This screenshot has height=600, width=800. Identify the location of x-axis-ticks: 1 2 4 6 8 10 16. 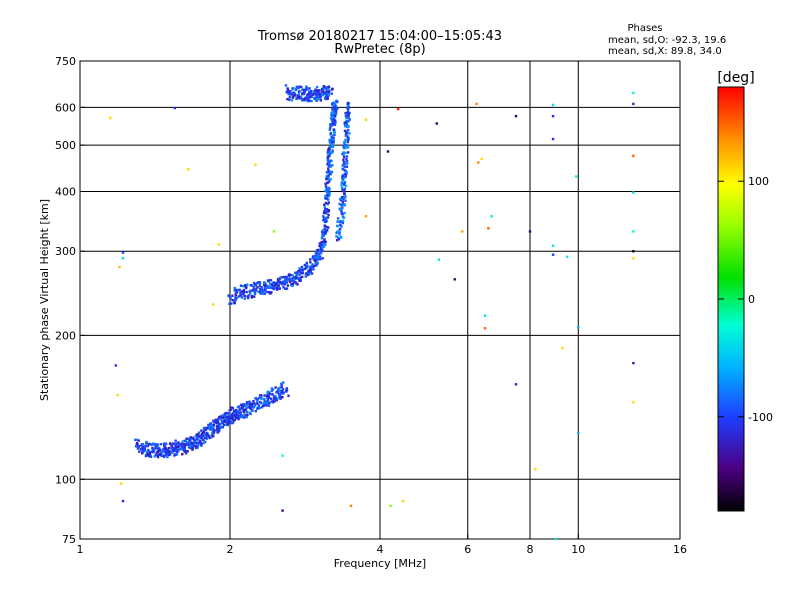
(382, 545).